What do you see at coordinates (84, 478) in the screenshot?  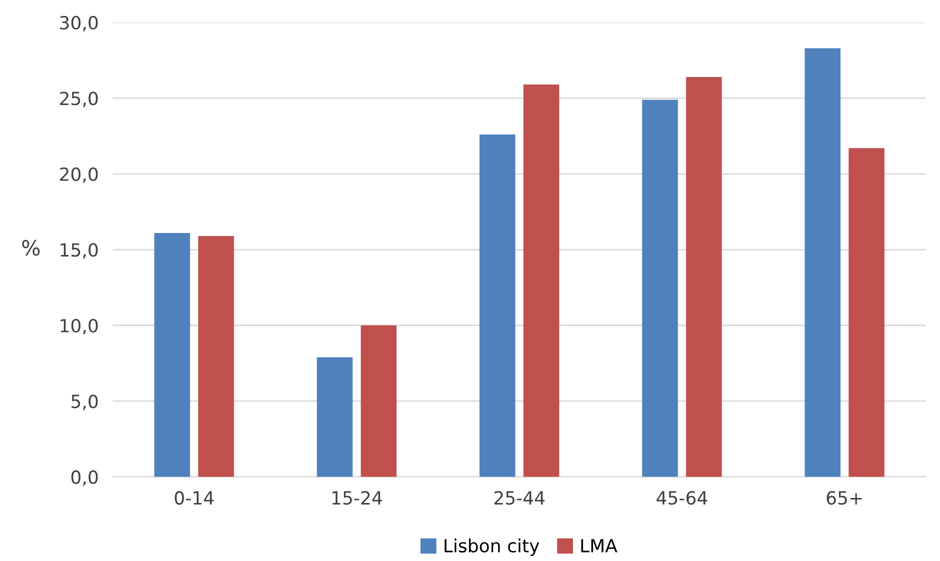 I see `y-tick-label: 0,0` at bounding box center [84, 478].